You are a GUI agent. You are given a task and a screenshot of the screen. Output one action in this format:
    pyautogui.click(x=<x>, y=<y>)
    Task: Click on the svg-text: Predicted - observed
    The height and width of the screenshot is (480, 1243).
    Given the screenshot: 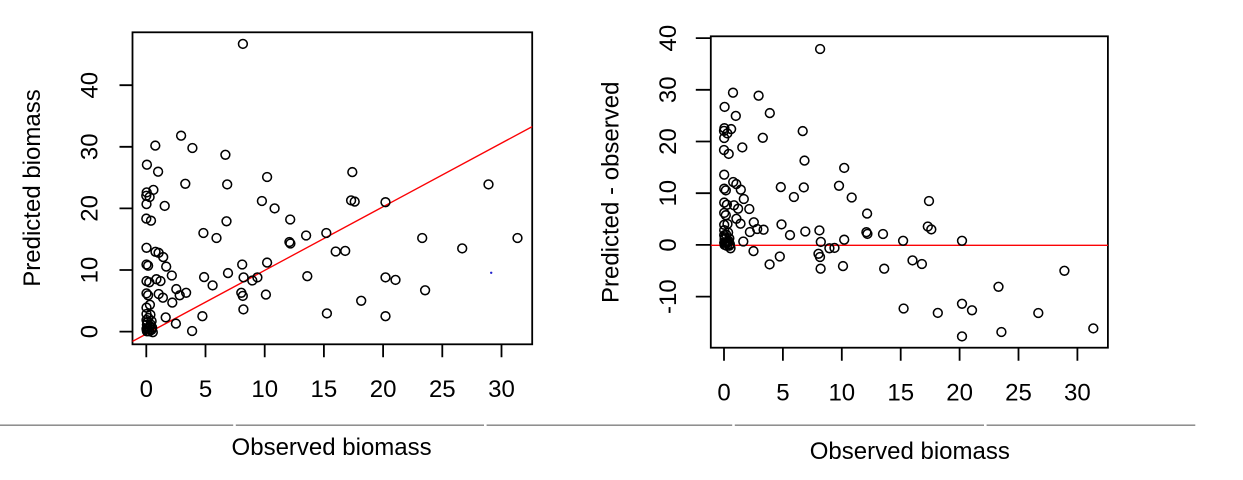 What is the action you would take?
    pyautogui.click(x=611, y=192)
    